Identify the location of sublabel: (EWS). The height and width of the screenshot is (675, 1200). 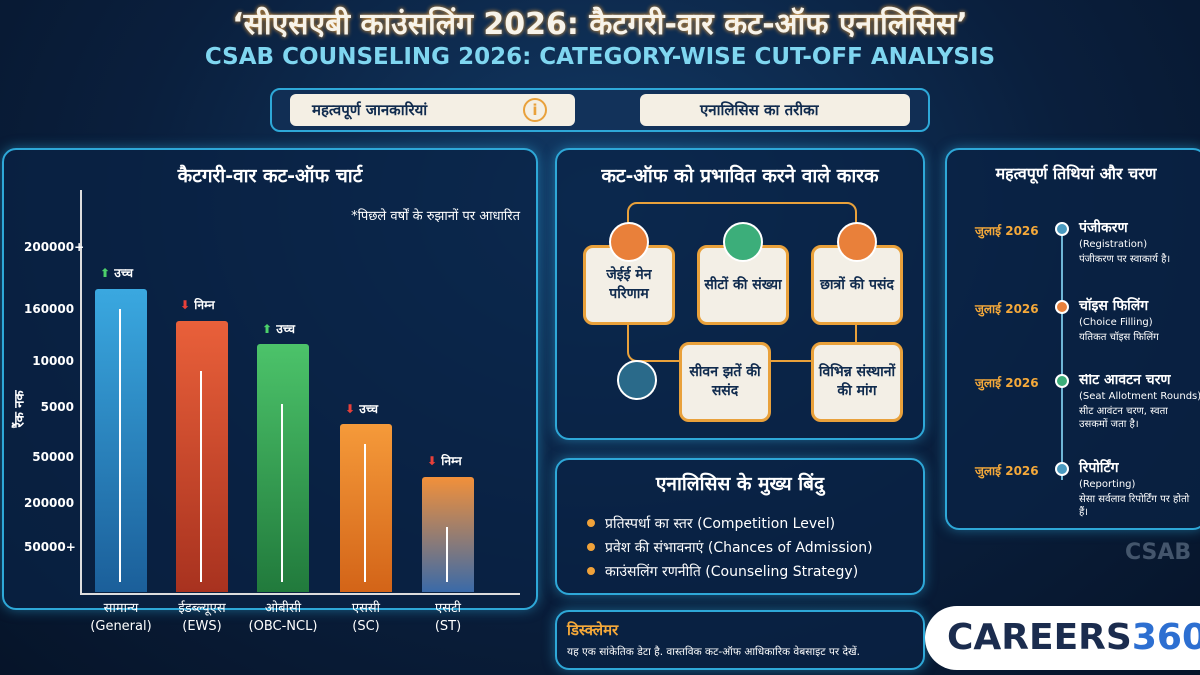
(202, 626).